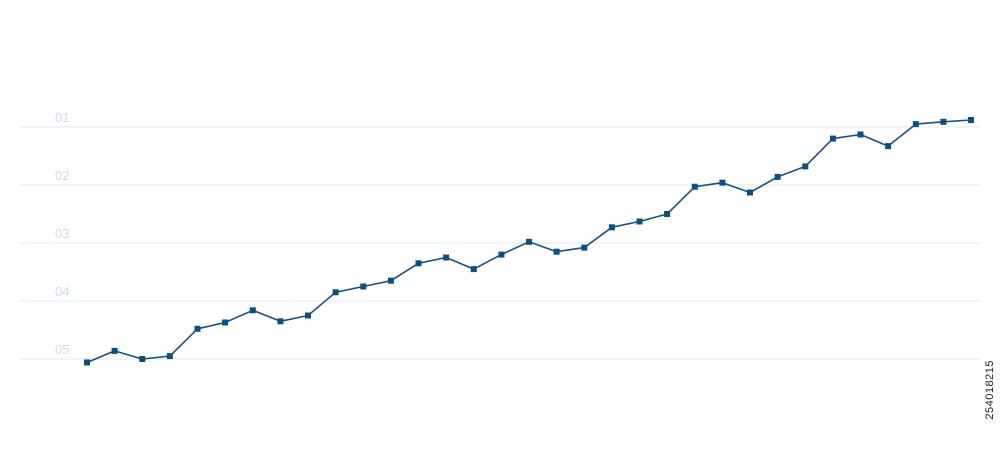 The width and height of the screenshot is (1000, 476). Describe the element at coordinates (990, 390) in the screenshot. I see `stock-image-id: 254018215` at that location.